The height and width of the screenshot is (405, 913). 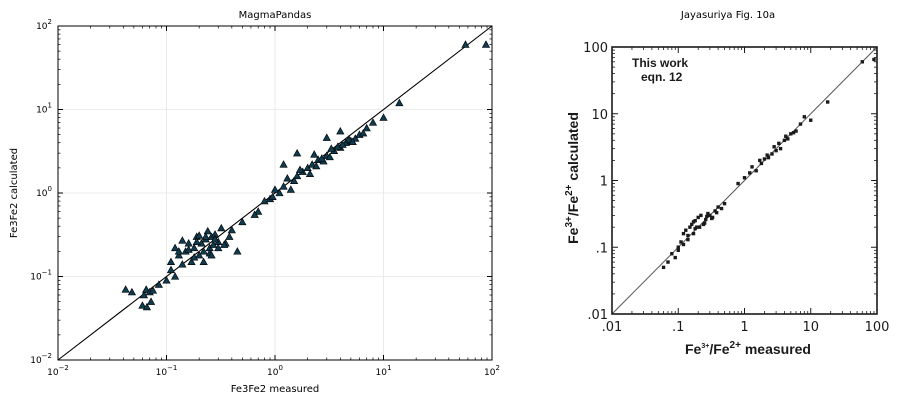 What do you see at coordinates (44, 25) in the screenshot?
I see `left-y-tick-label: 10²` at bounding box center [44, 25].